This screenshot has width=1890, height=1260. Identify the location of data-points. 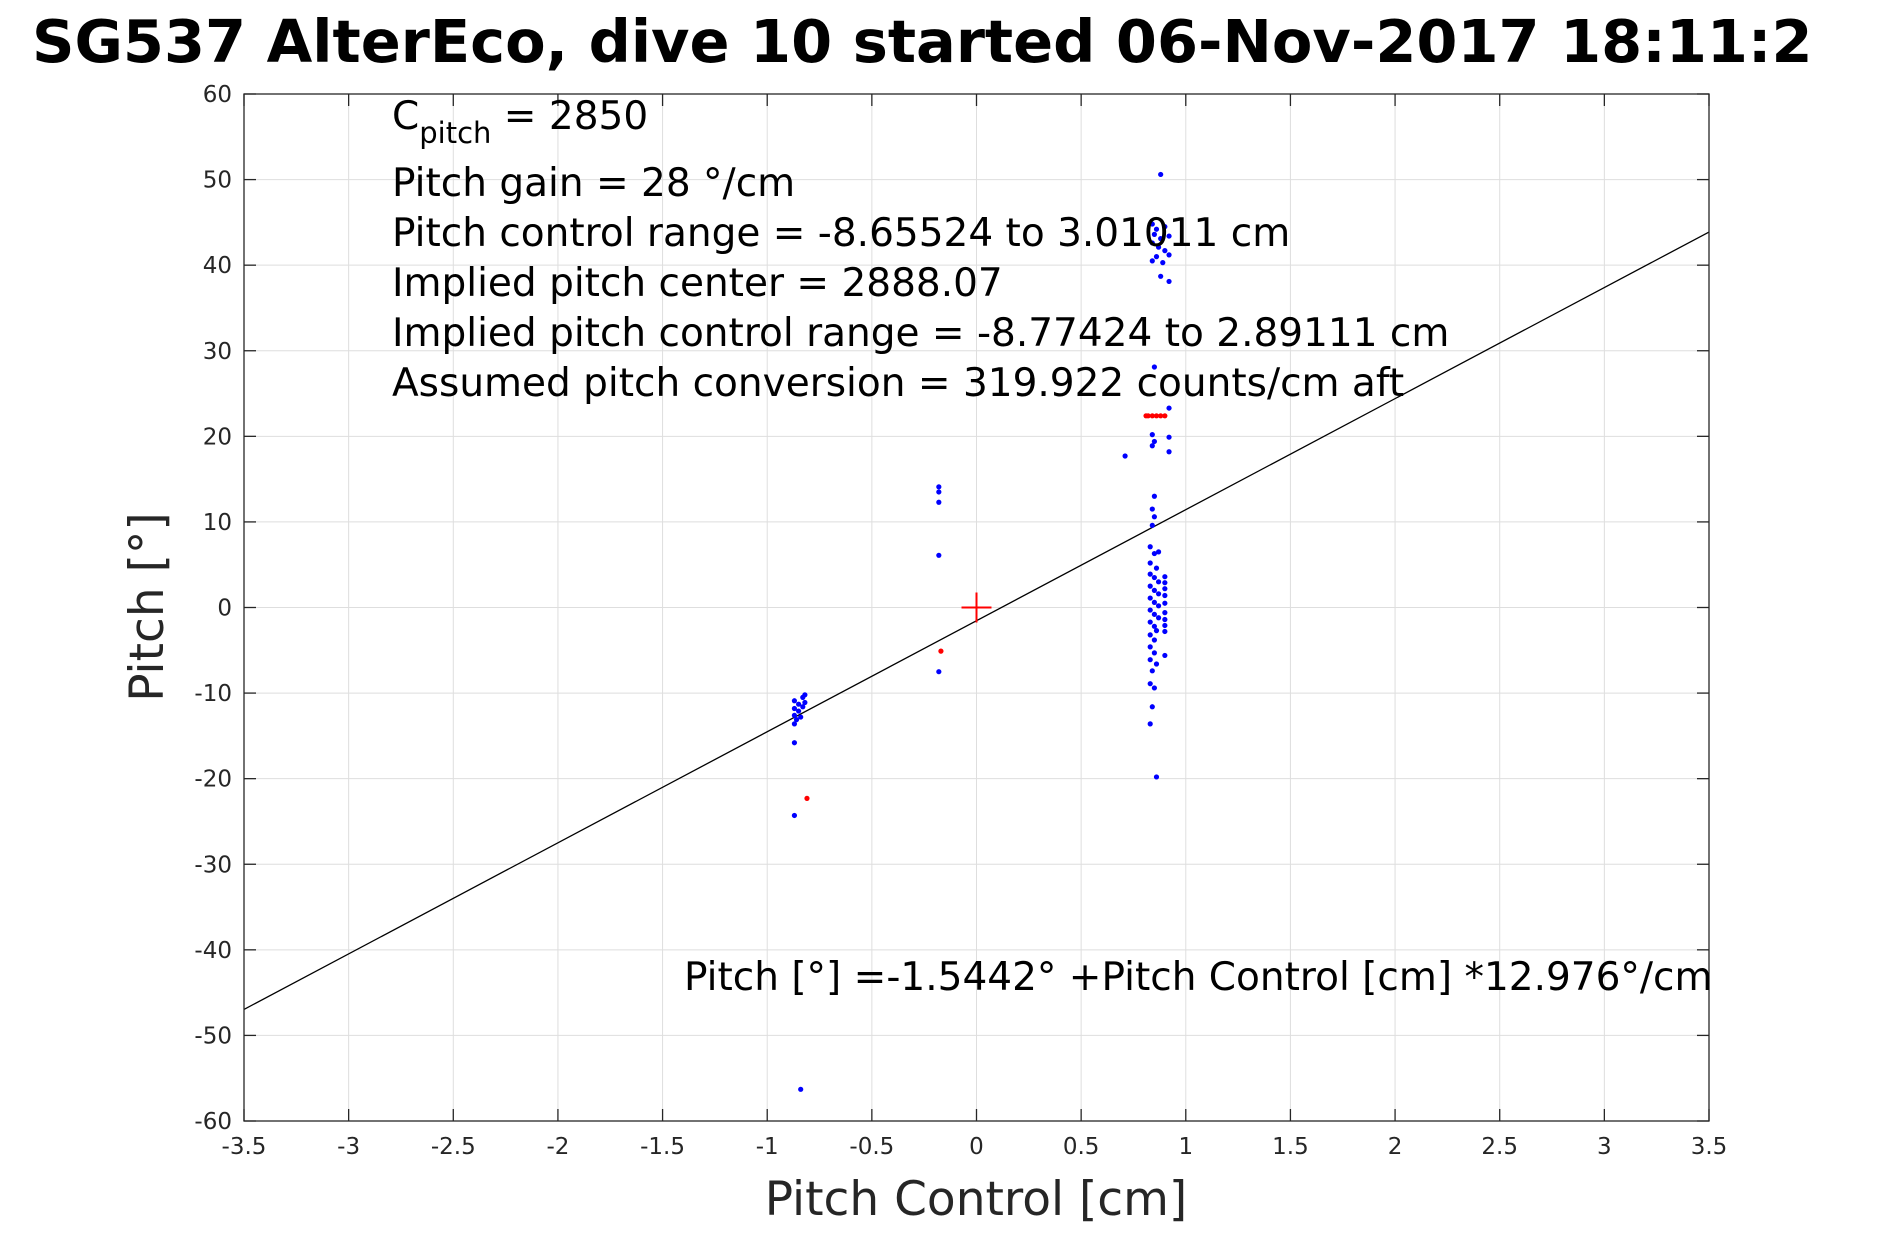
(981, 631).